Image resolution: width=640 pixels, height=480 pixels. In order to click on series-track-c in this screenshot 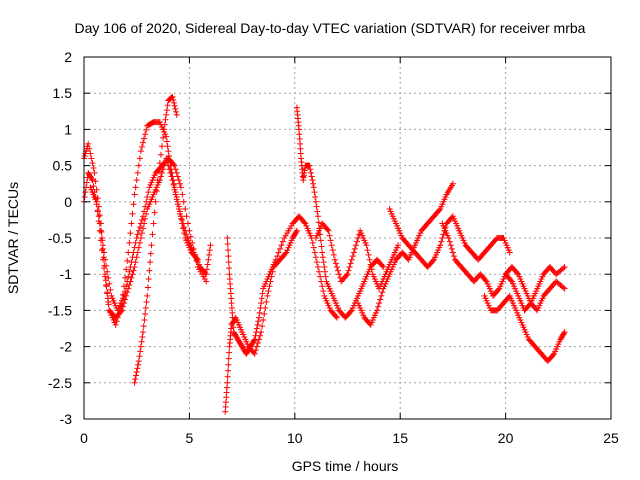, I will do `click(144, 238)`.